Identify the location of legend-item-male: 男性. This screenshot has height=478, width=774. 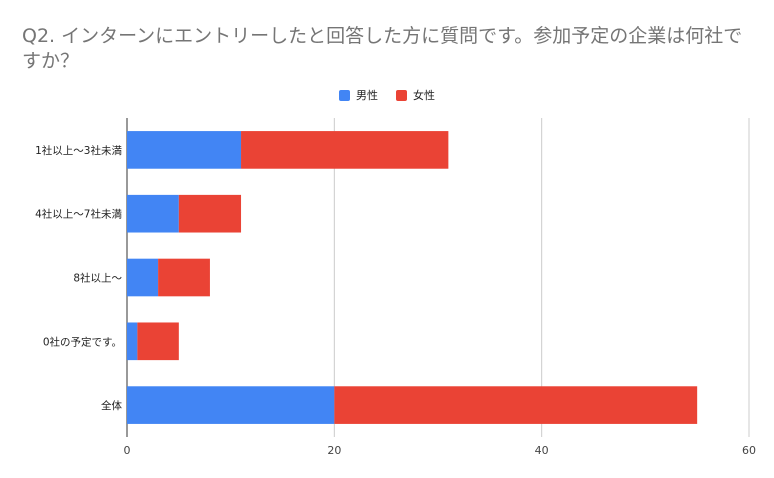
(358, 95).